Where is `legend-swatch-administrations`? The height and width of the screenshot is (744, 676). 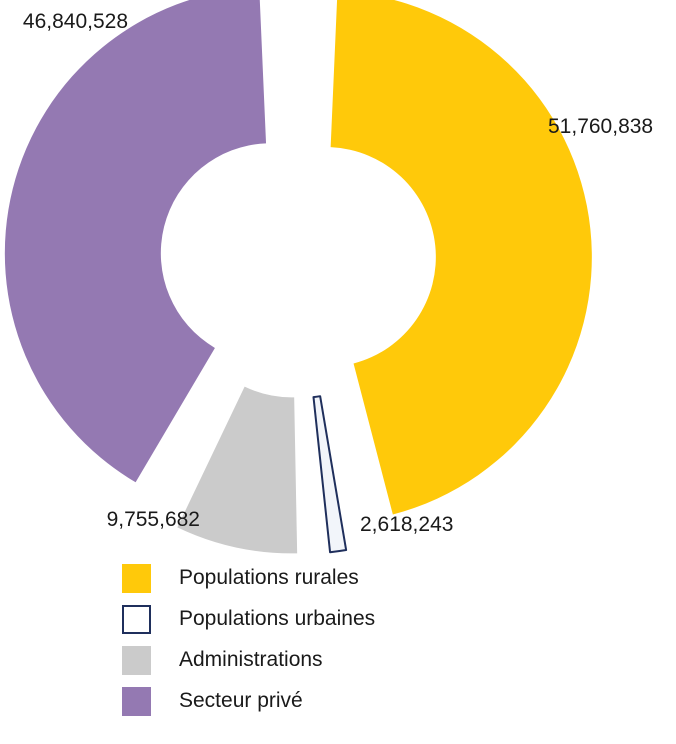 legend-swatch-administrations is located at coordinates (136, 660).